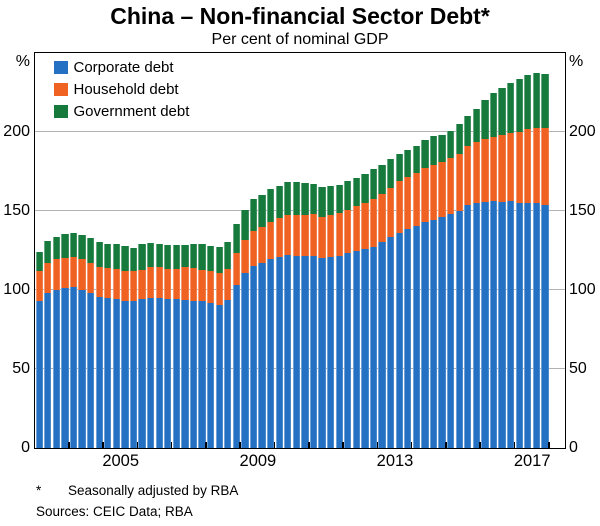  I want to click on bar-2017Q4-household, so click(545, 166).